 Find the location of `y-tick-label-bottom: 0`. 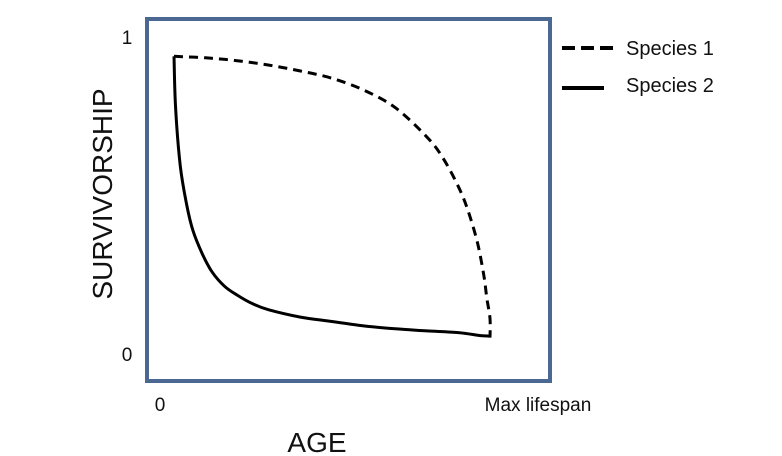

y-tick-label-bottom: 0 is located at coordinates (127, 355).